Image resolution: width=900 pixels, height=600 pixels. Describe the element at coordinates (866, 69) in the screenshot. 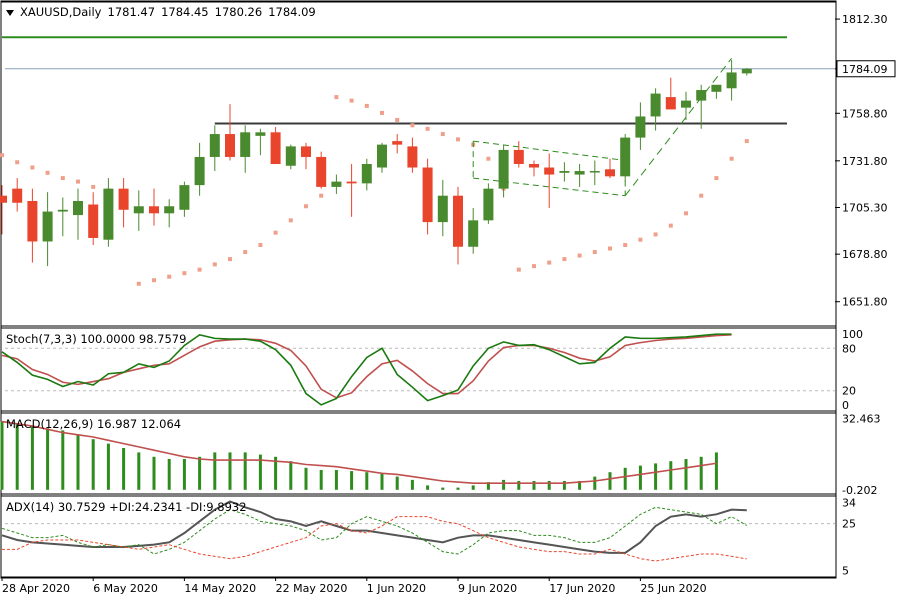

I see `current-price-badge` at that location.